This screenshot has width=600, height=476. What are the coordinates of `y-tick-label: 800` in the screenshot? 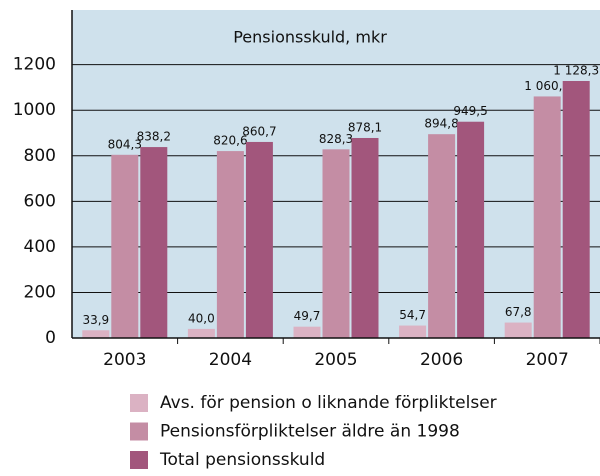 It's located at (40, 156).